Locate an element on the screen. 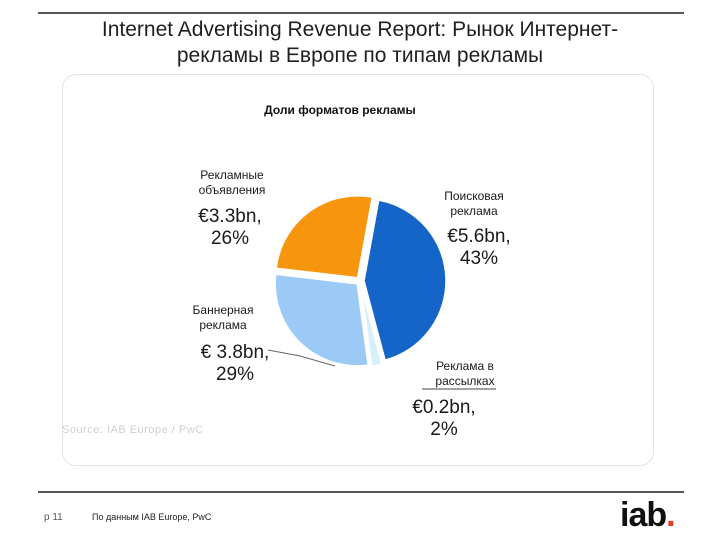 The width and height of the screenshot is (720, 540). label-email-name: Реклама в рассылках is located at coordinates (465, 374).